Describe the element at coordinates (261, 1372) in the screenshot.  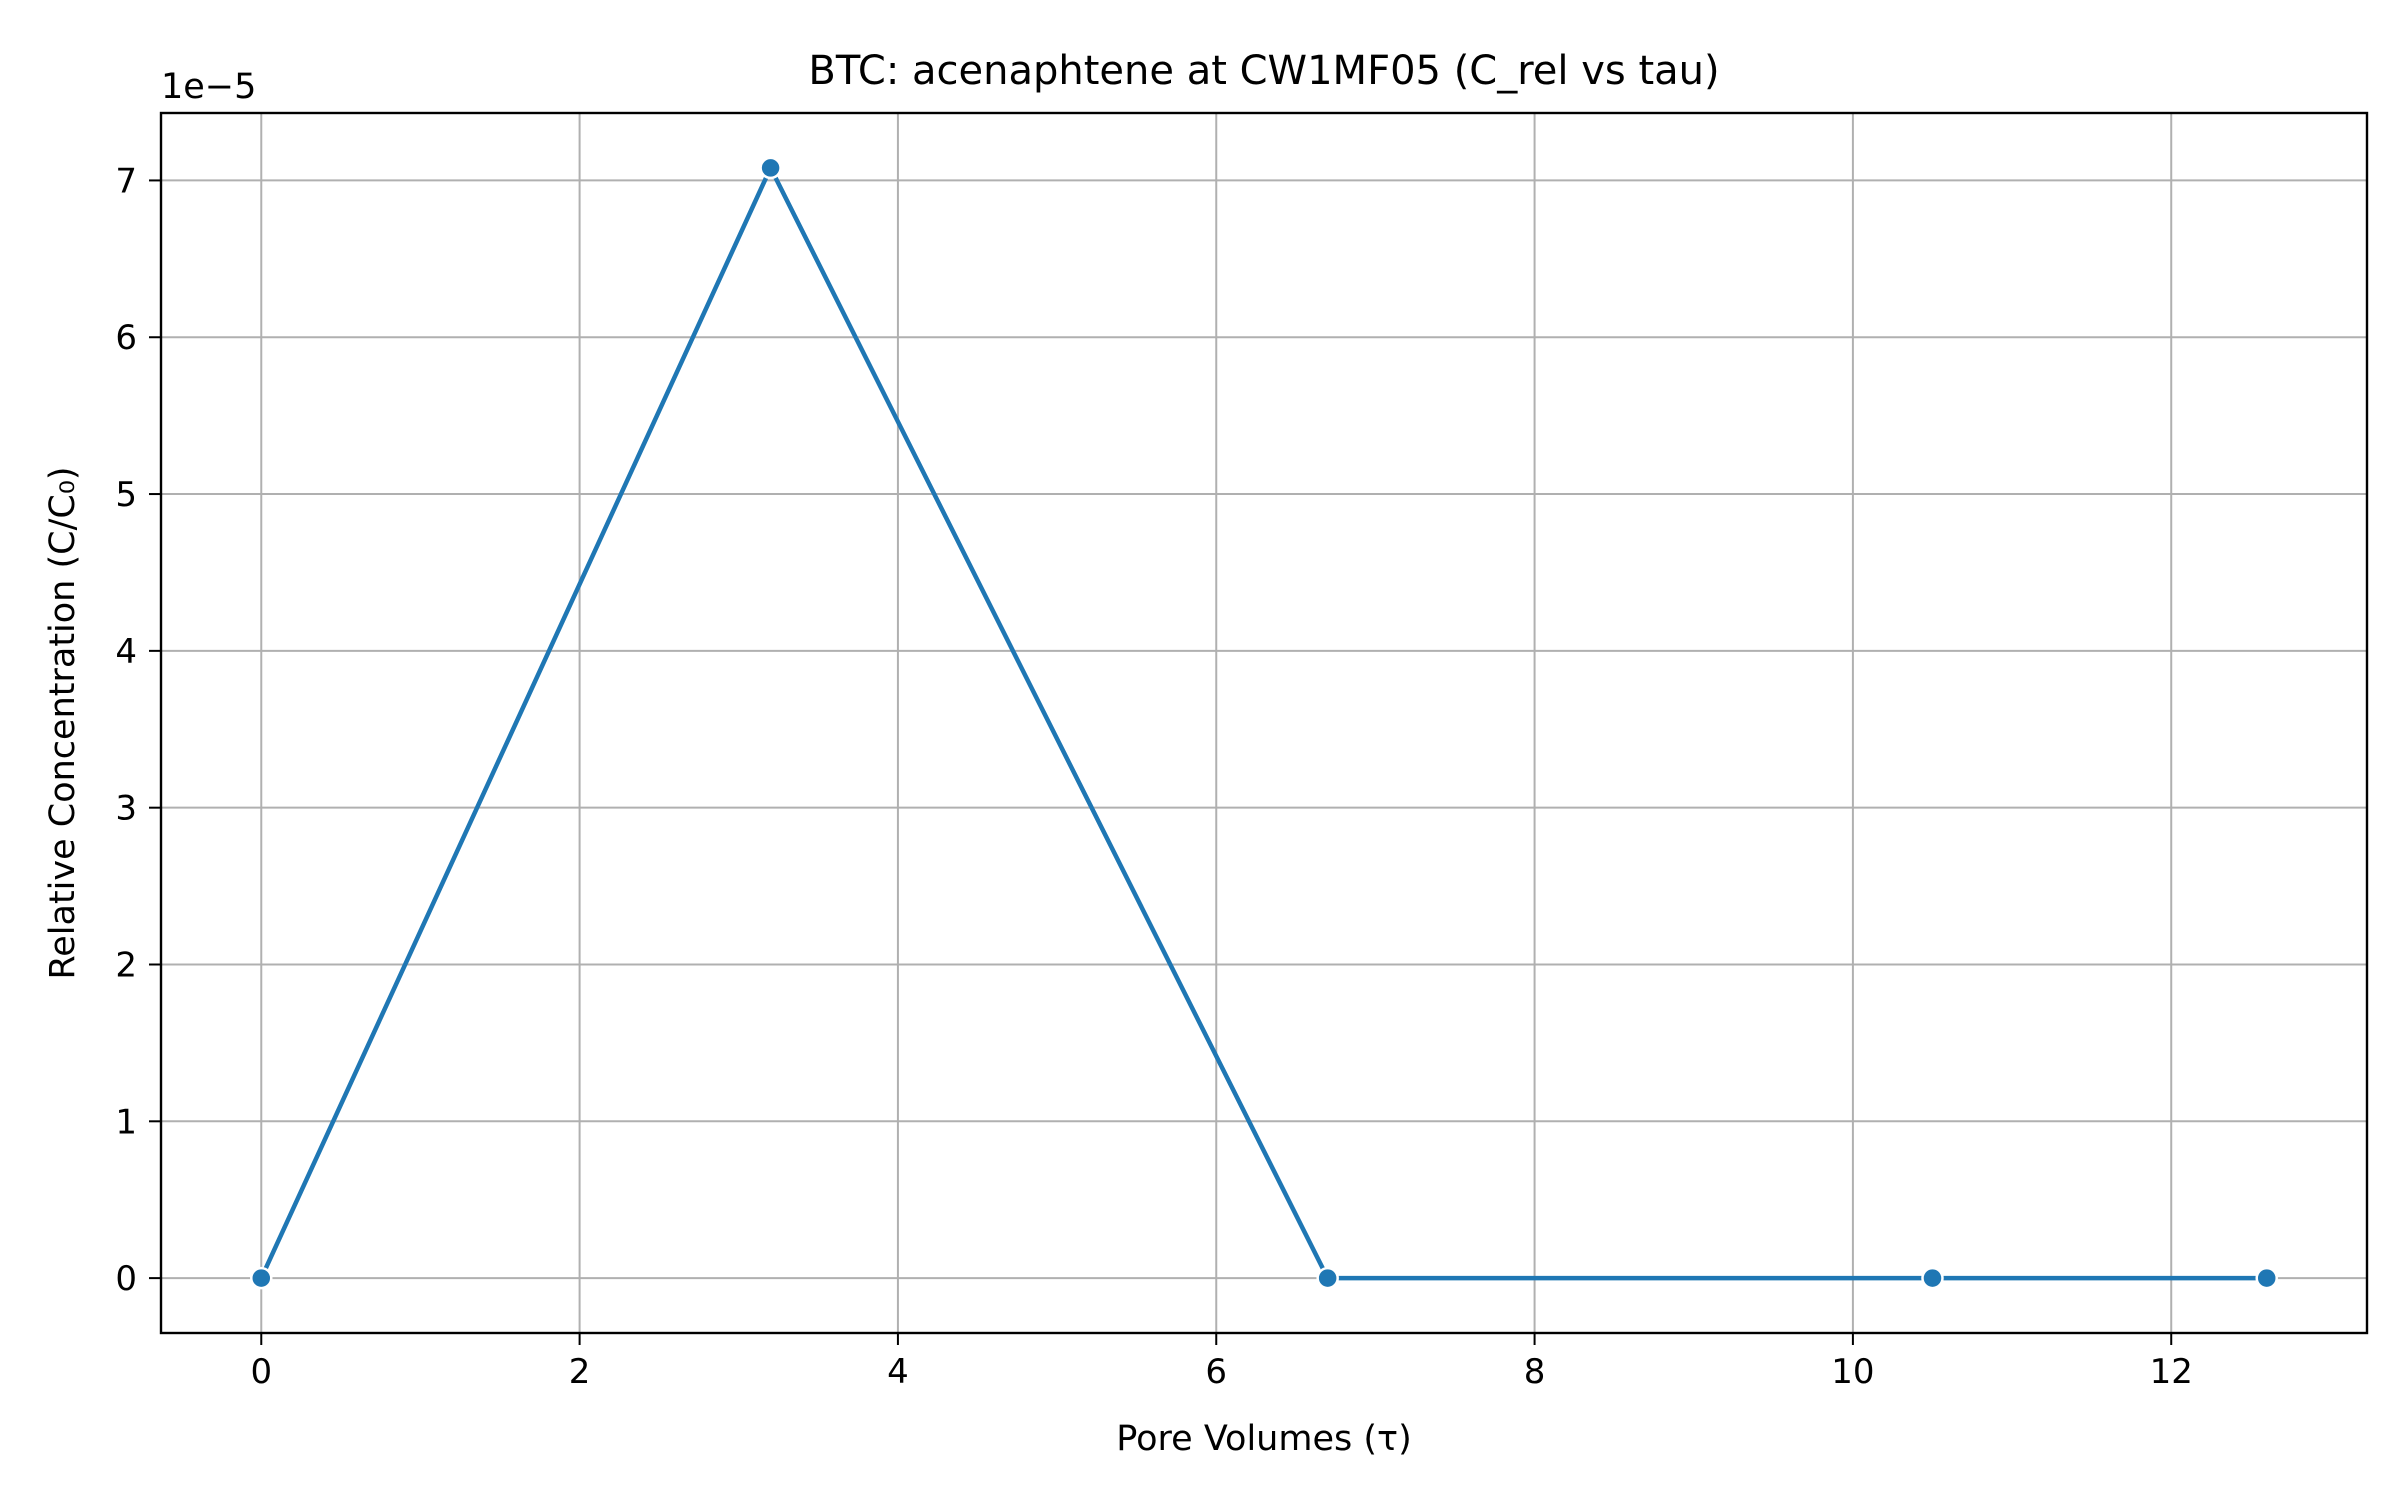
I see `x-tick-label: 0` at that location.